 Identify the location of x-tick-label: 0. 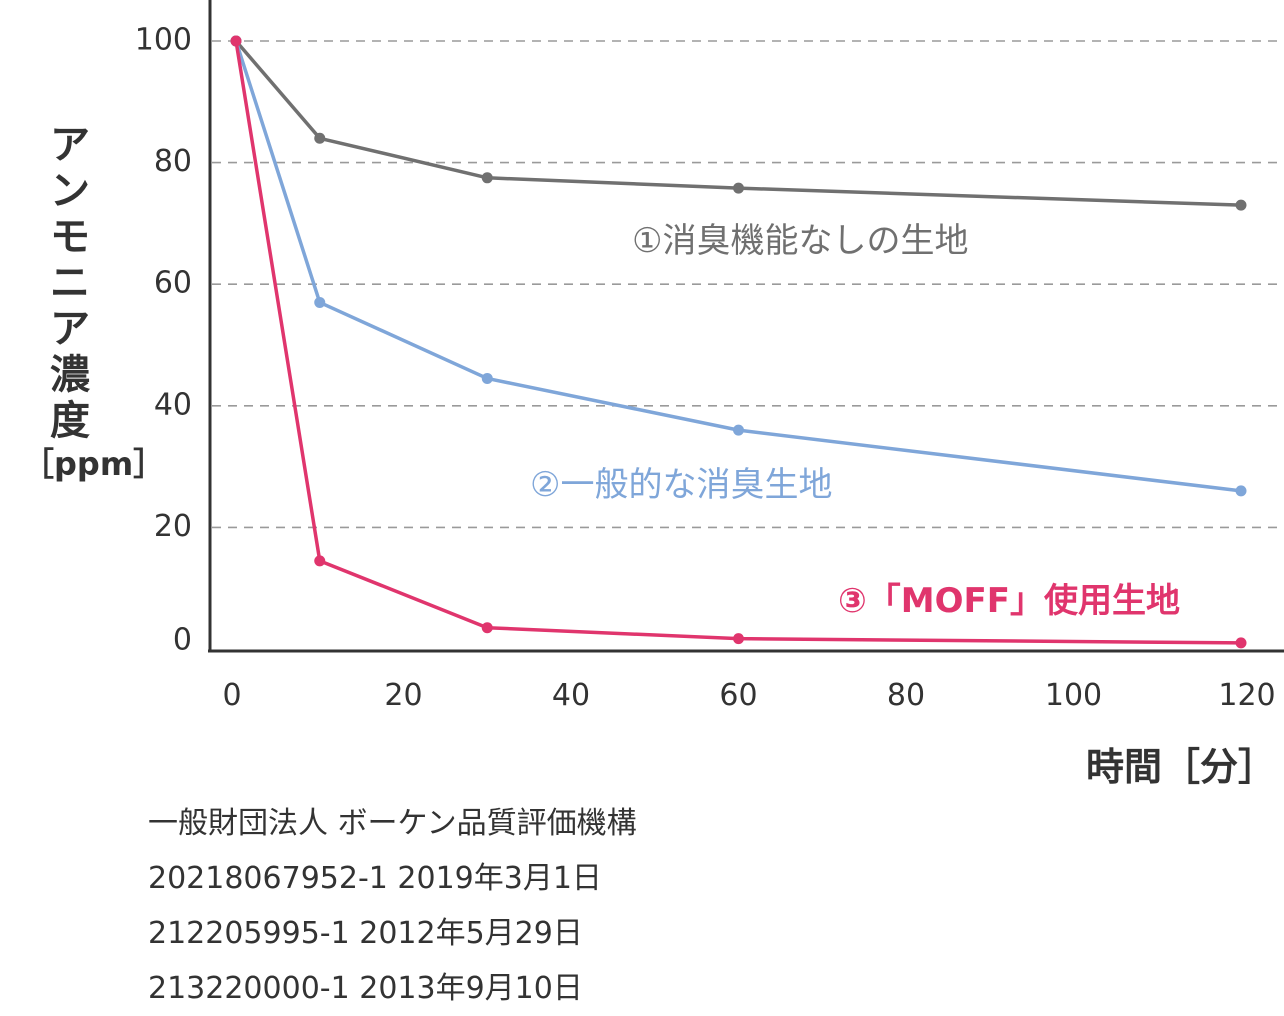
(231, 695).